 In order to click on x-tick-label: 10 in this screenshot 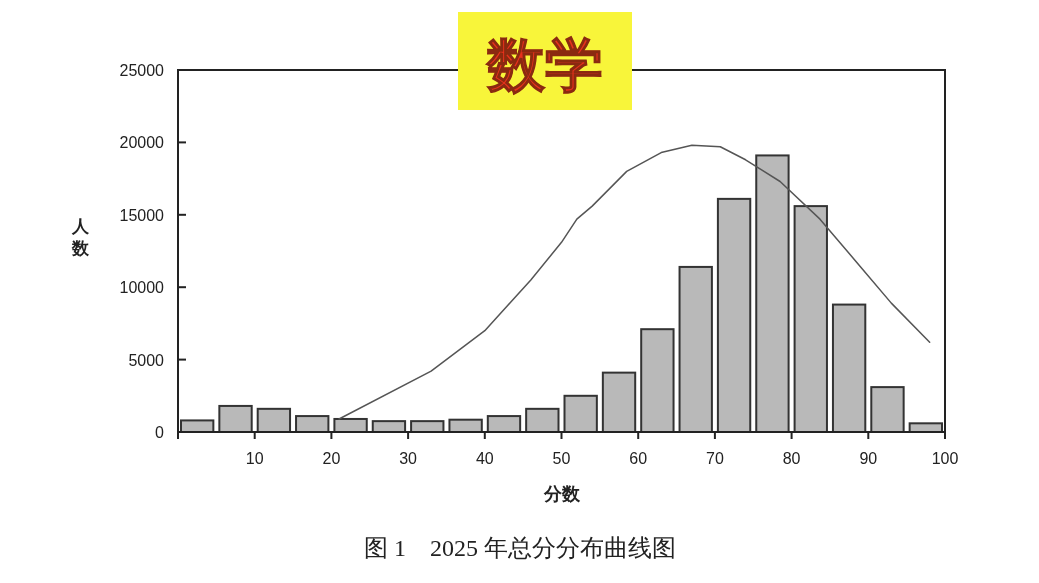, I will do `click(254, 458)`.